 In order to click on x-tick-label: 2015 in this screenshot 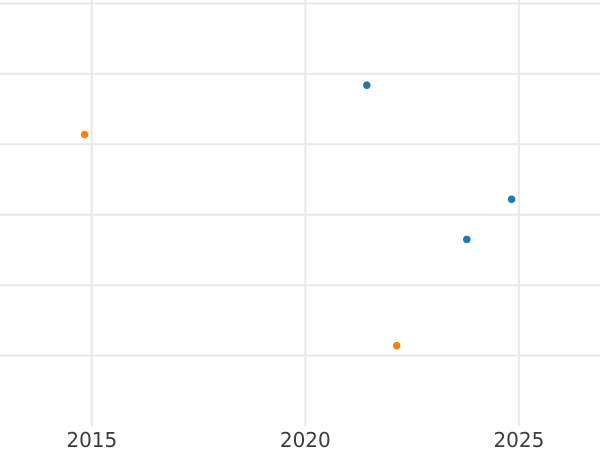, I will do `click(91, 439)`.